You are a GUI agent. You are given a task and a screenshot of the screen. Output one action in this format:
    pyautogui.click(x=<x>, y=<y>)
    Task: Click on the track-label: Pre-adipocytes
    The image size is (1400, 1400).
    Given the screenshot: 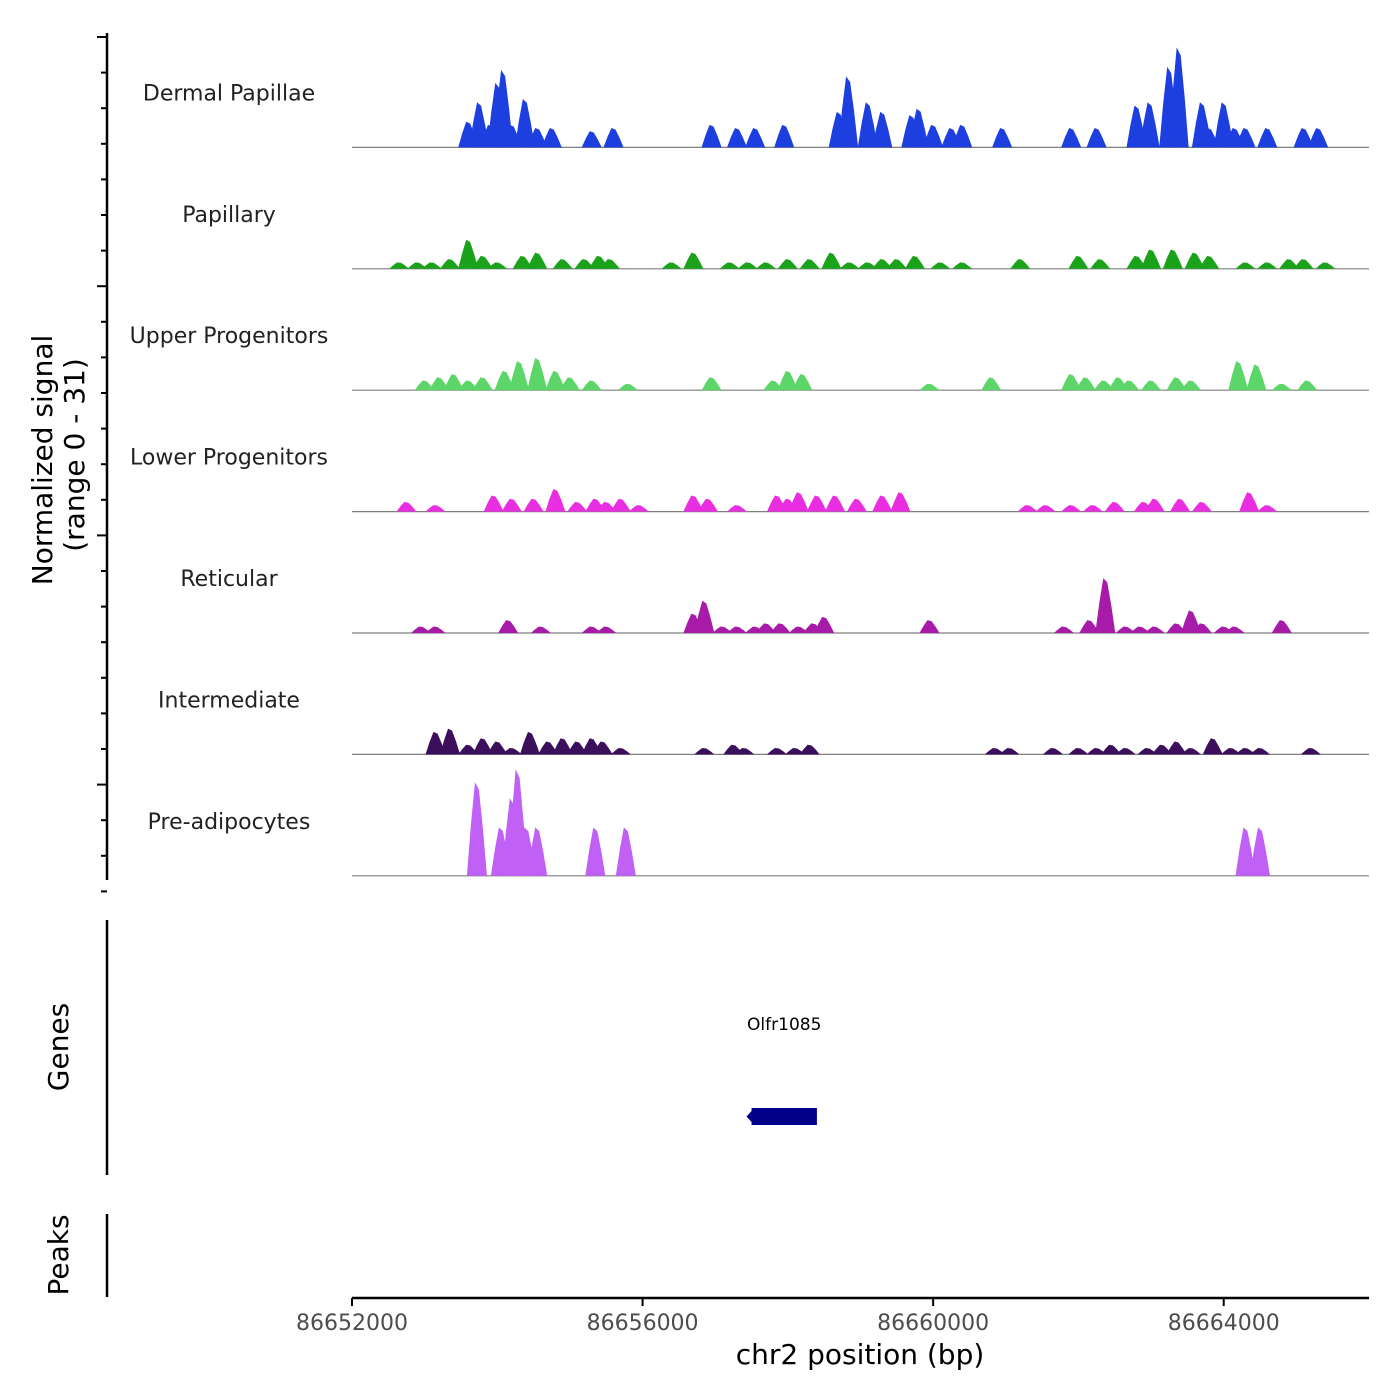 What is the action you would take?
    pyautogui.click(x=229, y=822)
    